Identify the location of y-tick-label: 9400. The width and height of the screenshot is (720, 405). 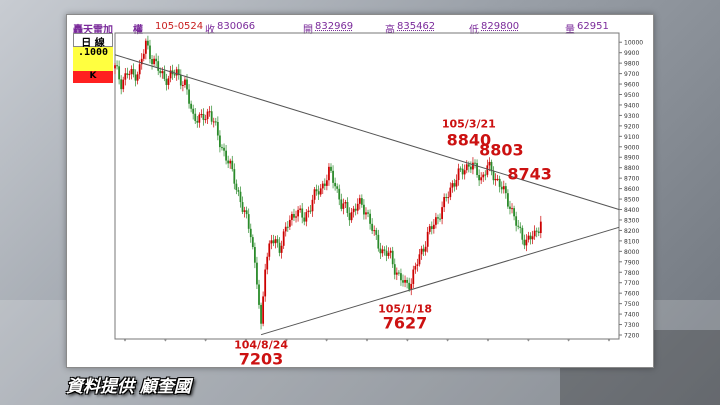
(631, 105).